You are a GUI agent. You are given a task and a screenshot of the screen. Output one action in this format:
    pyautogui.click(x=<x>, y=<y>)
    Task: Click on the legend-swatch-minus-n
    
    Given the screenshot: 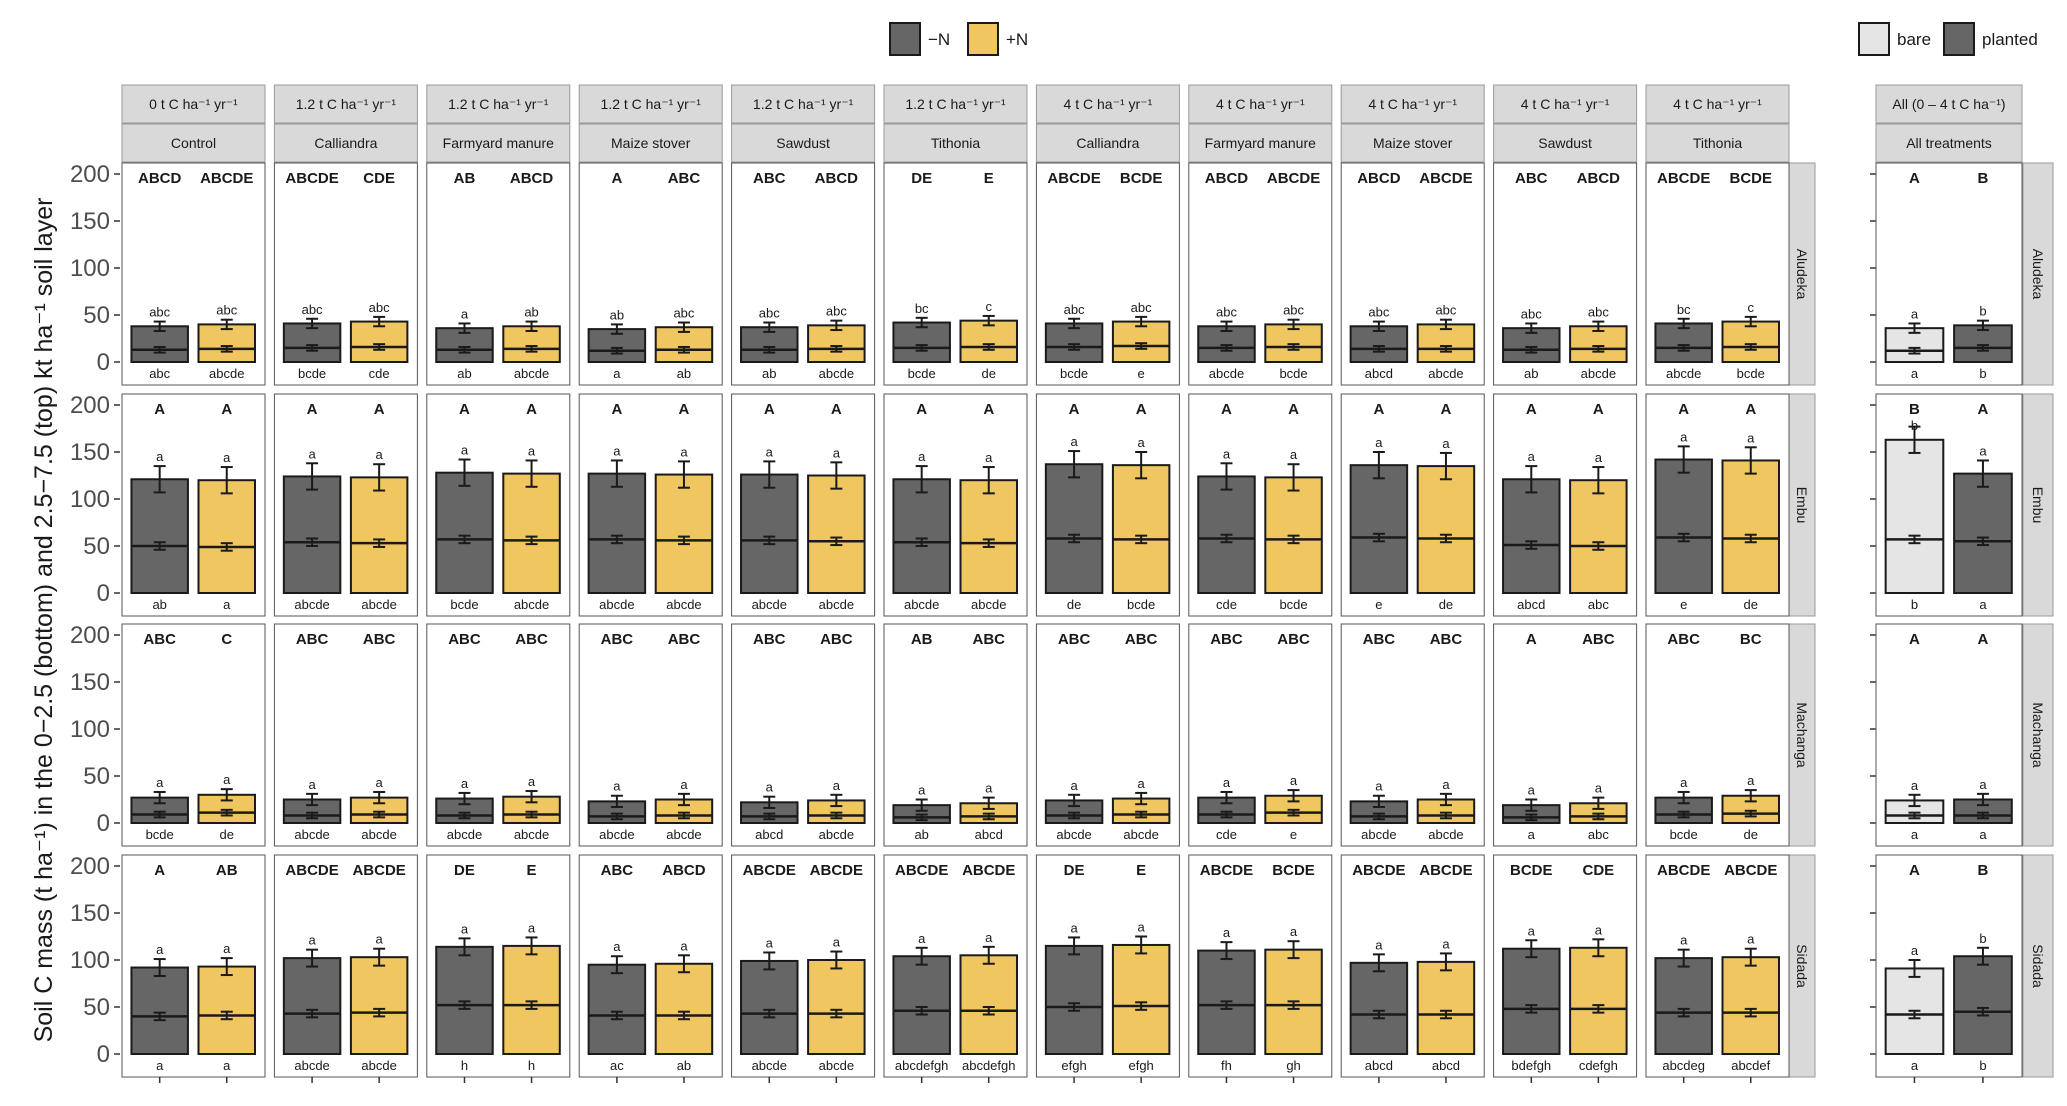 What is the action you would take?
    pyautogui.click(x=905, y=39)
    